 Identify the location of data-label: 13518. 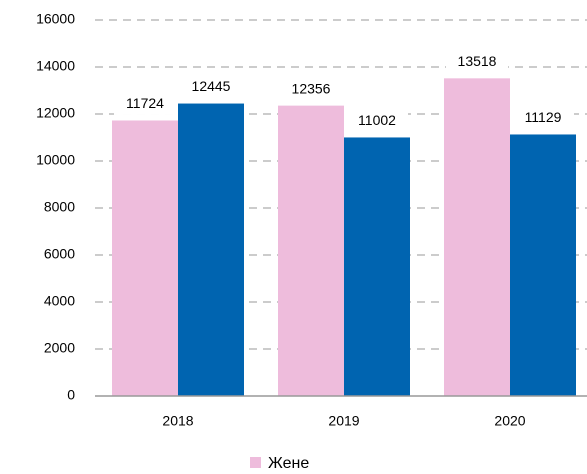
(477, 61).